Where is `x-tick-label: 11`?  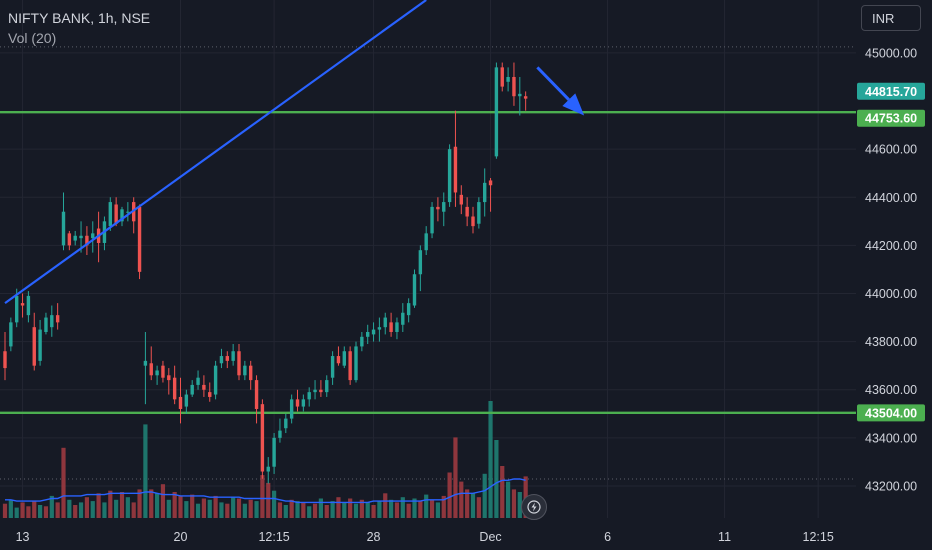
x-tick-label: 11 is located at coordinates (724, 537).